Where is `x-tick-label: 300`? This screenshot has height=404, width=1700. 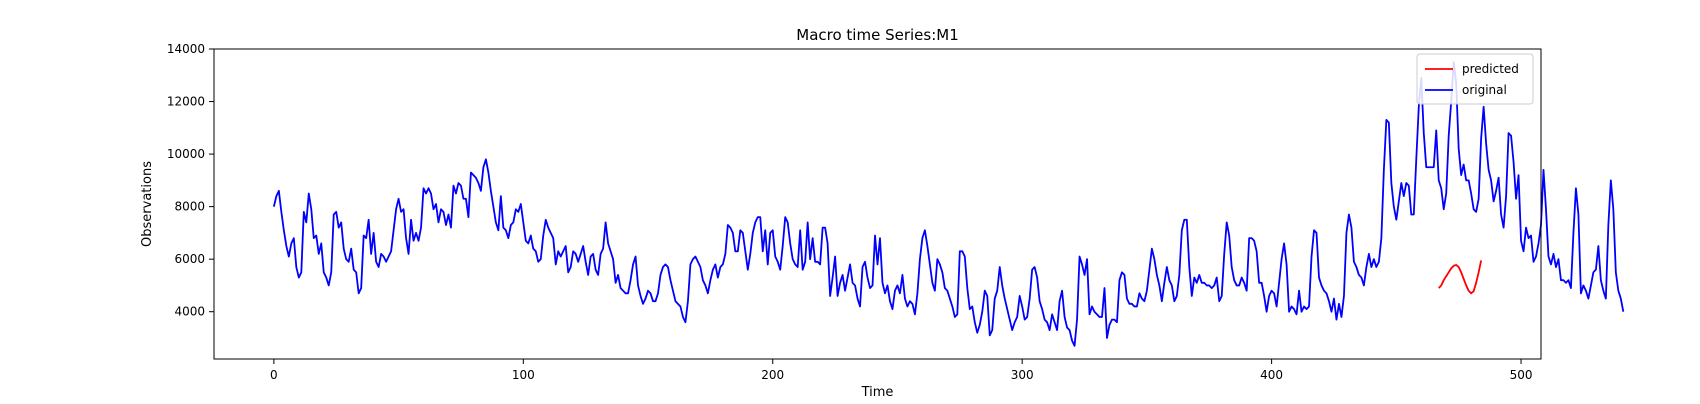
x-tick-label: 300 is located at coordinates (1022, 375).